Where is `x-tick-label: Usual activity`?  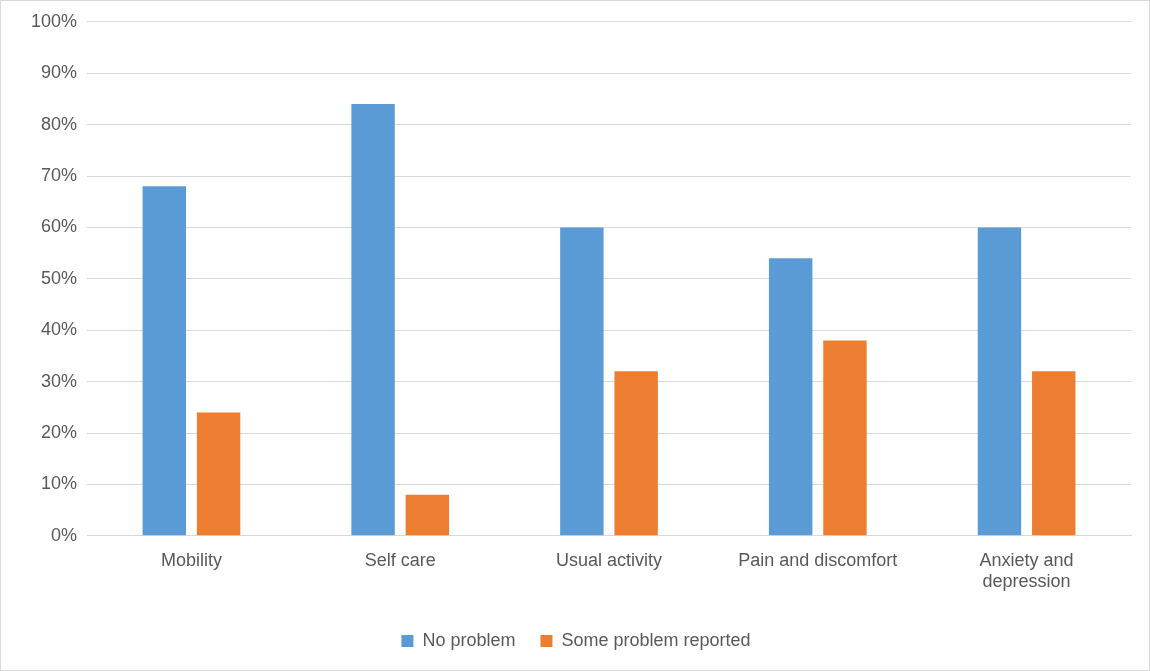
x-tick-label: Usual activity is located at coordinates (609, 559).